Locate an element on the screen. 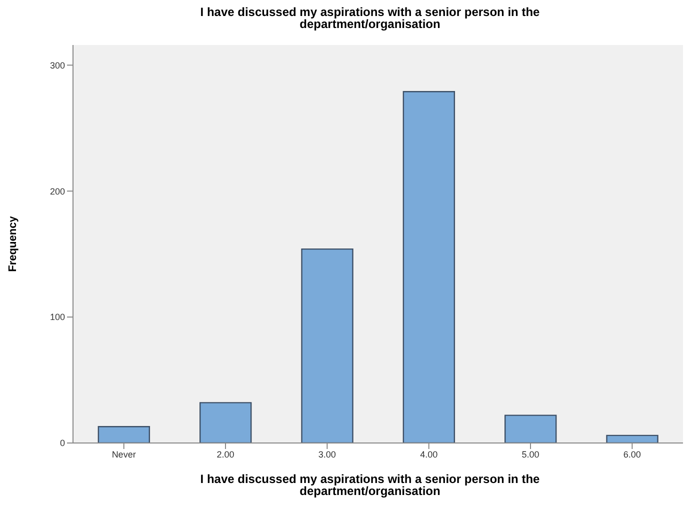 The height and width of the screenshot is (506, 695). x-tick-label: Never is located at coordinates (124, 454).